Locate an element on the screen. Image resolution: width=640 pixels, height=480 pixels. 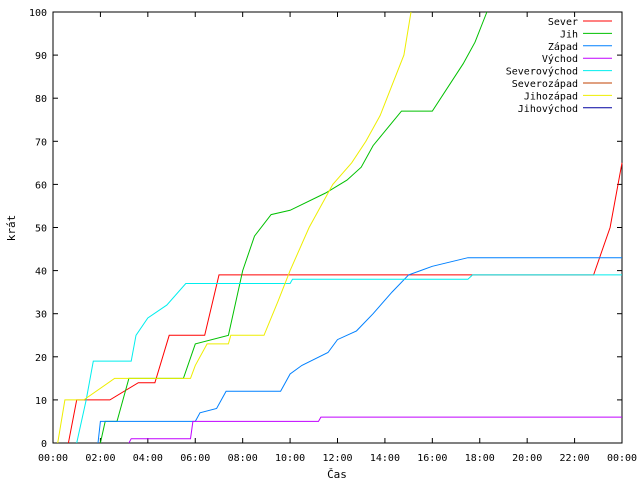
legend-label: Severozápad is located at coordinates (545, 84).